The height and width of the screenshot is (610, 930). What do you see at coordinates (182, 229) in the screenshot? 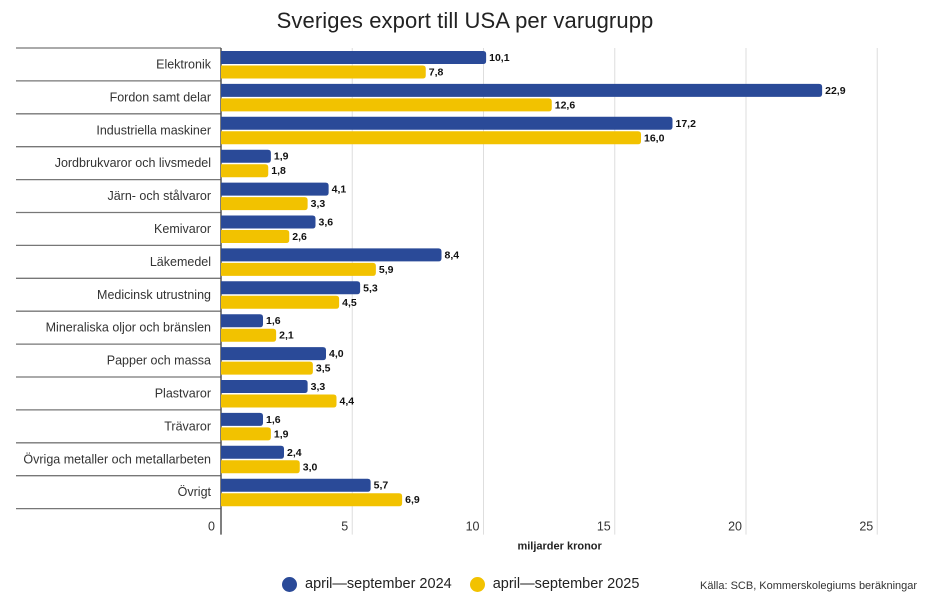
I see `category-label: Kemivaror` at bounding box center [182, 229].